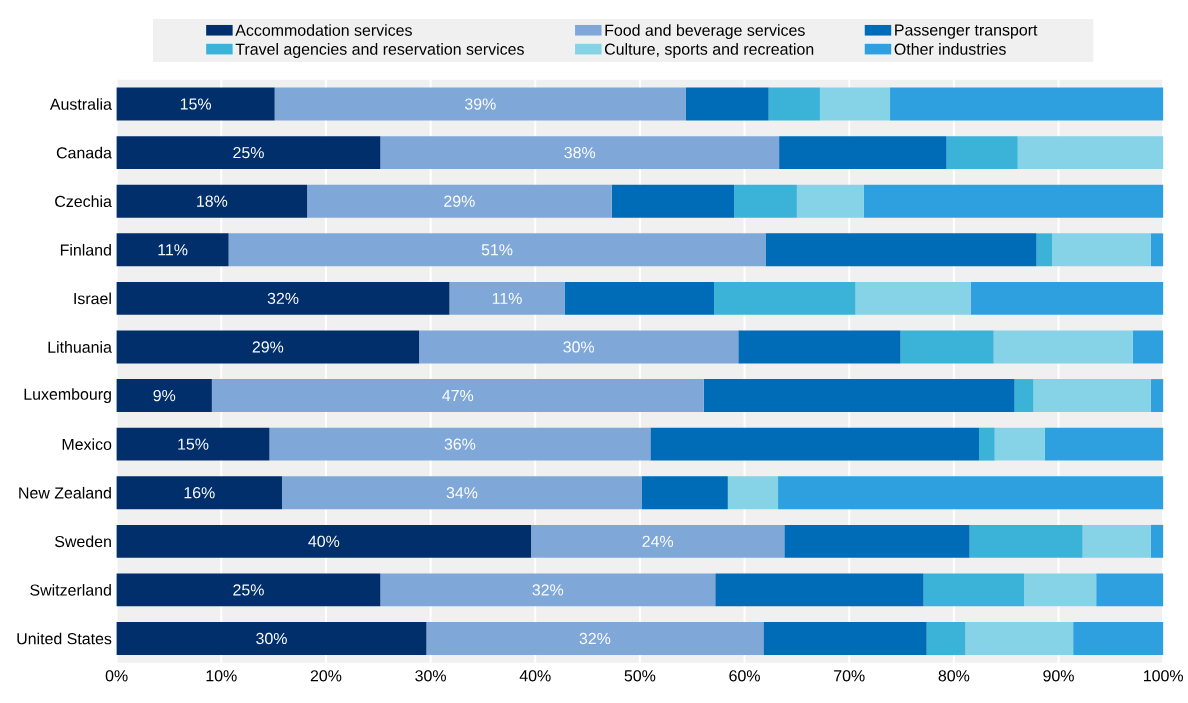 This screenshot has width=1188, height=703. I want to click on data-label: 18%, so click(212, 201).